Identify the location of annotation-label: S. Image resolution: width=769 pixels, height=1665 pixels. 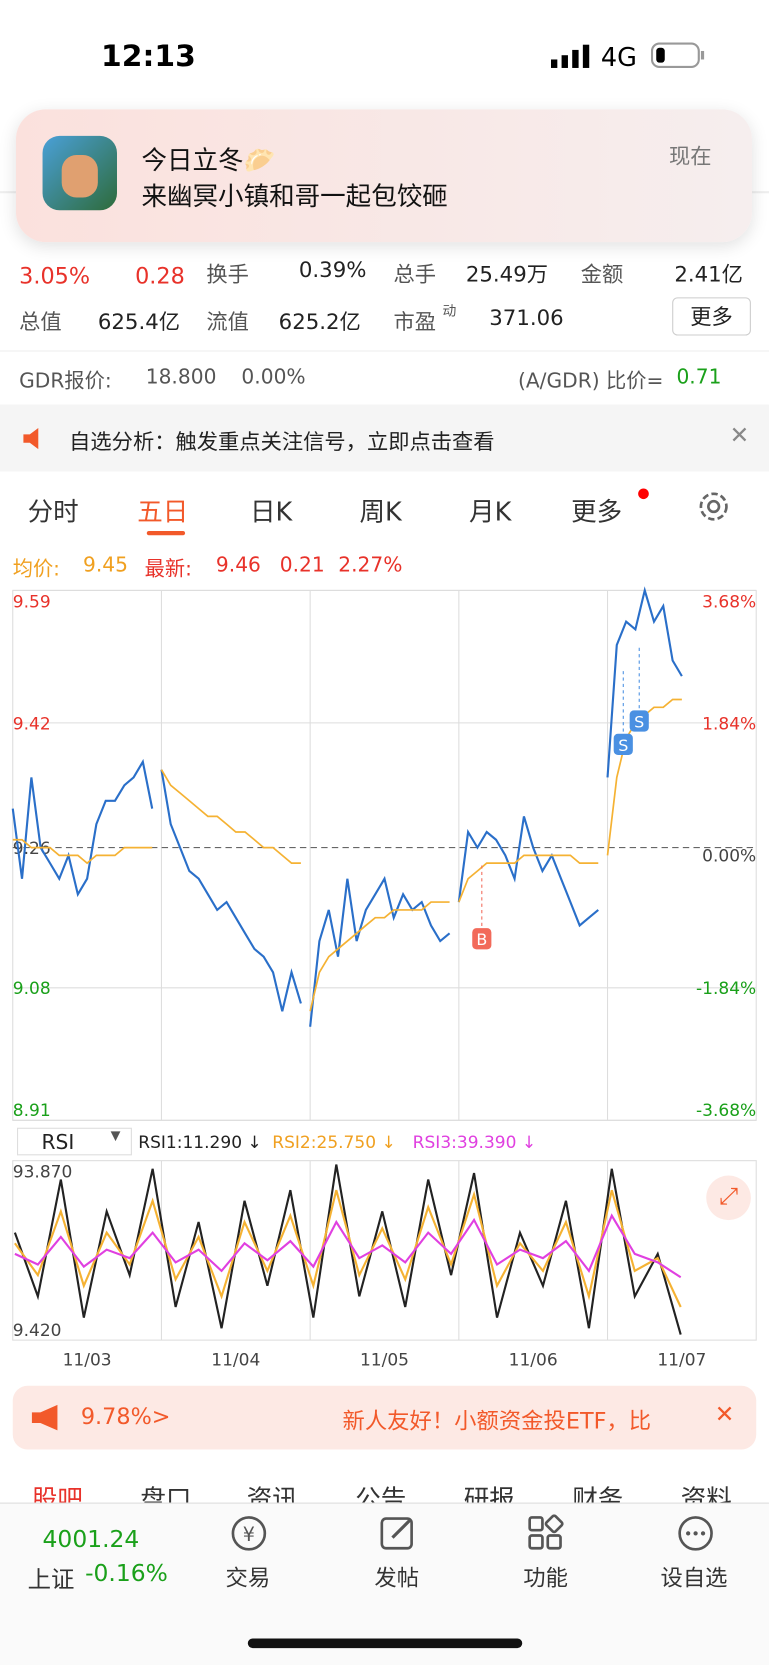
(623, 745).